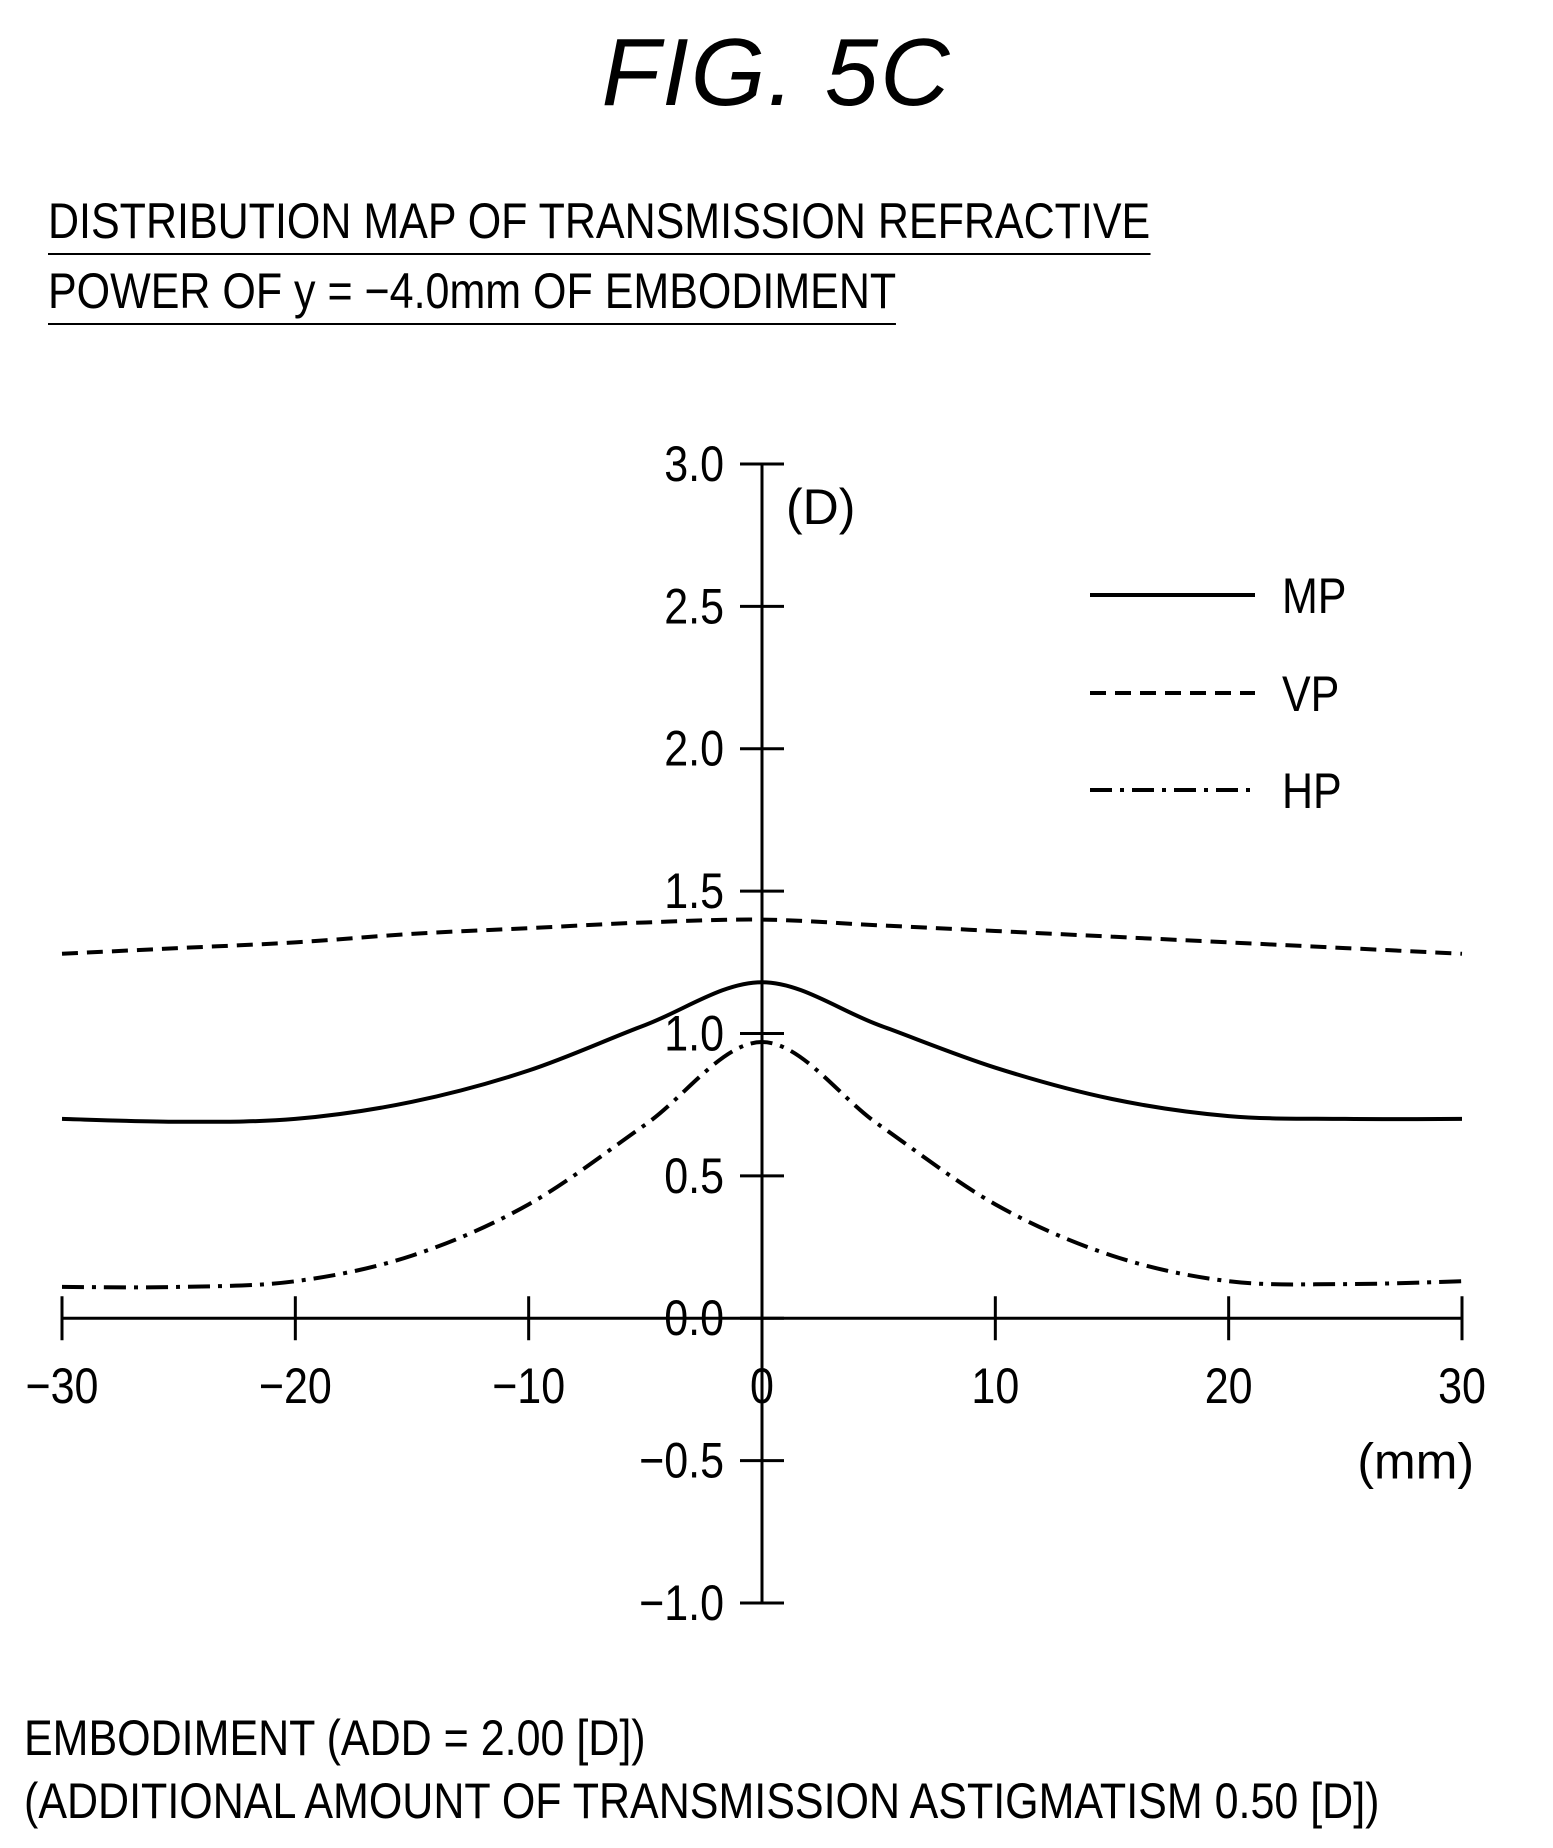  I want to click on y-tick-label: 2.0, so click(694, 749).